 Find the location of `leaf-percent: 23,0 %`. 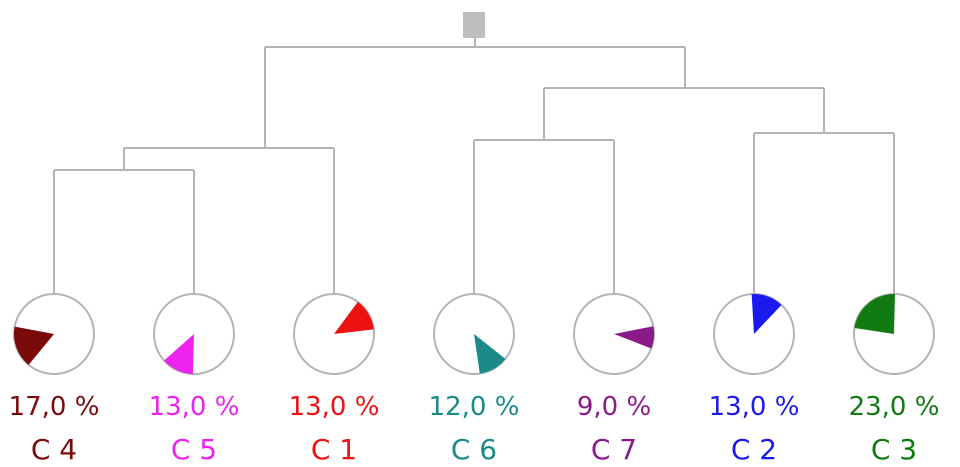

leaf-percent: 23,0 % is located at coordinates (894, 407).